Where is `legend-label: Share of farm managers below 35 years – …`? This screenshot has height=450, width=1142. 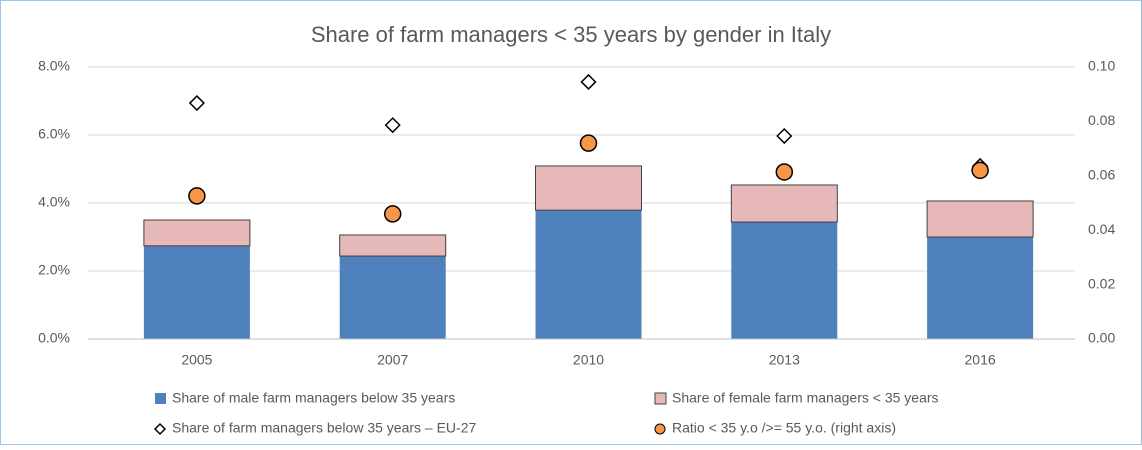
legend-label: Share of farm managers below 35 years – … is located at coordinates (324, 428).